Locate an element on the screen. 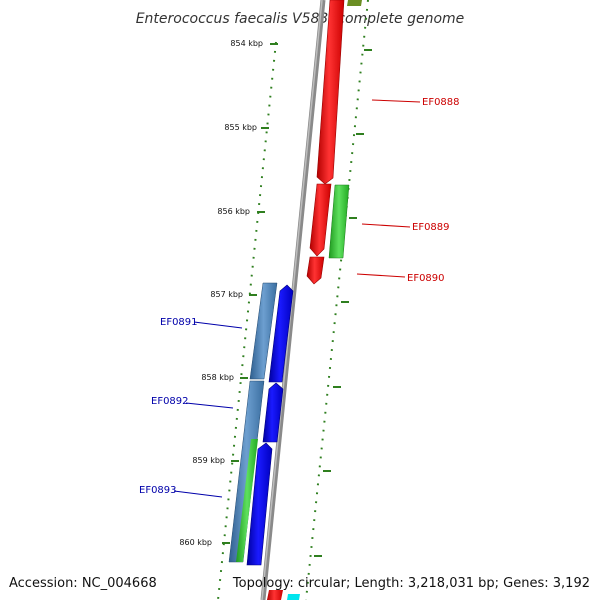  kbp-label: 857 kbp is located at coordinates (226, 294).